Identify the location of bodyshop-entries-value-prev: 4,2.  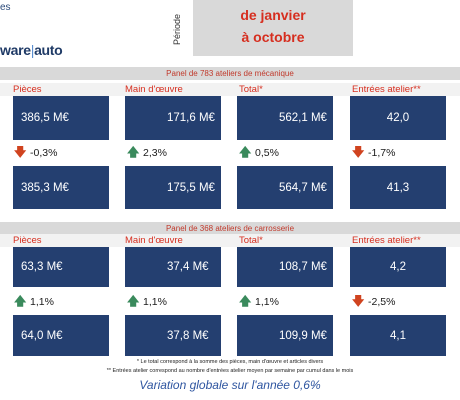
(398, 267).